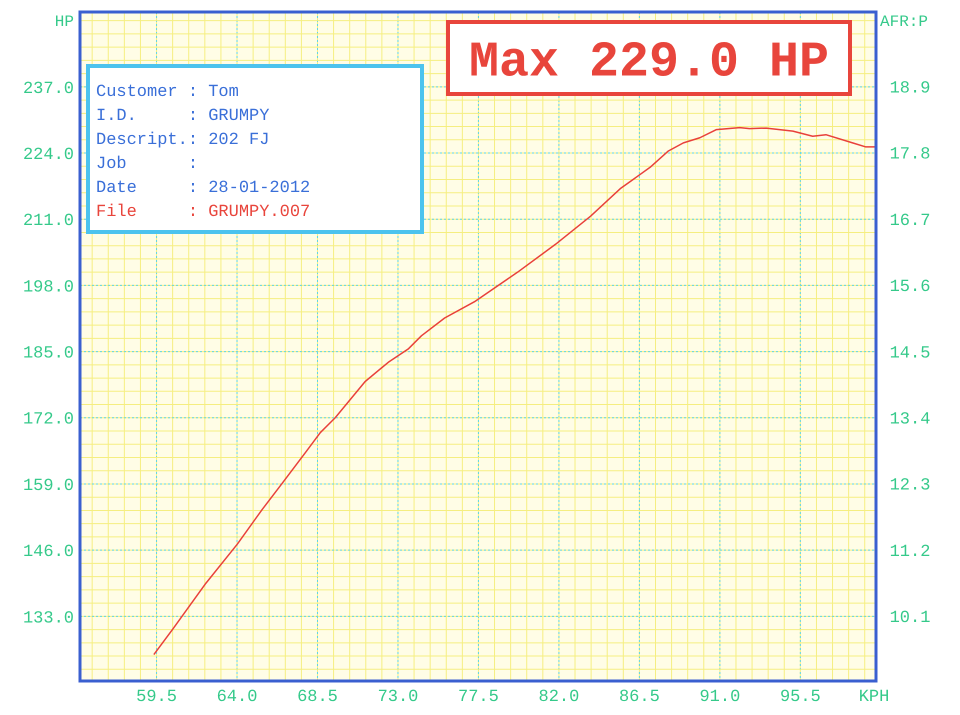  I want to click on annotation: Max 229.0 HP, so click(649, 63).